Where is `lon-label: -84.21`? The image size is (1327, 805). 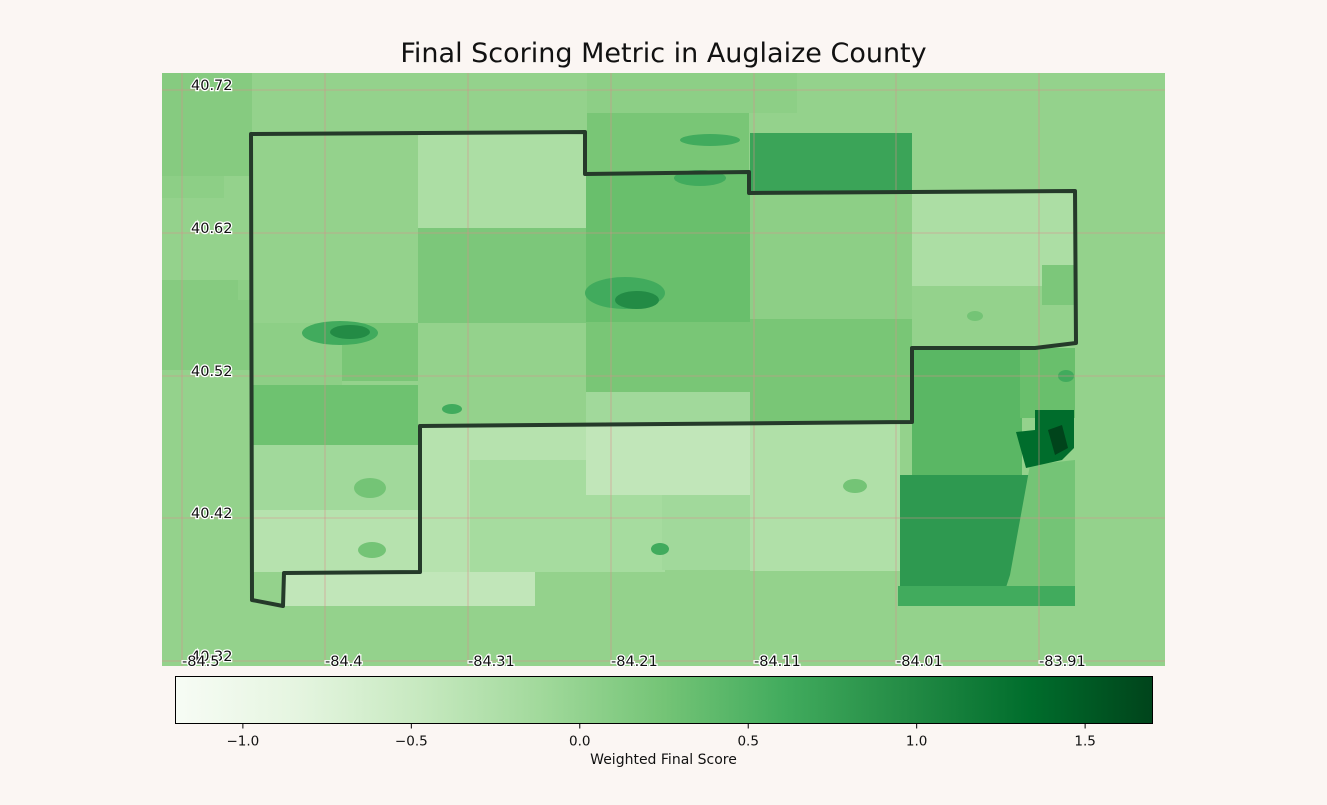
lon-label: -84.21 is located at coordinates (634, 662).